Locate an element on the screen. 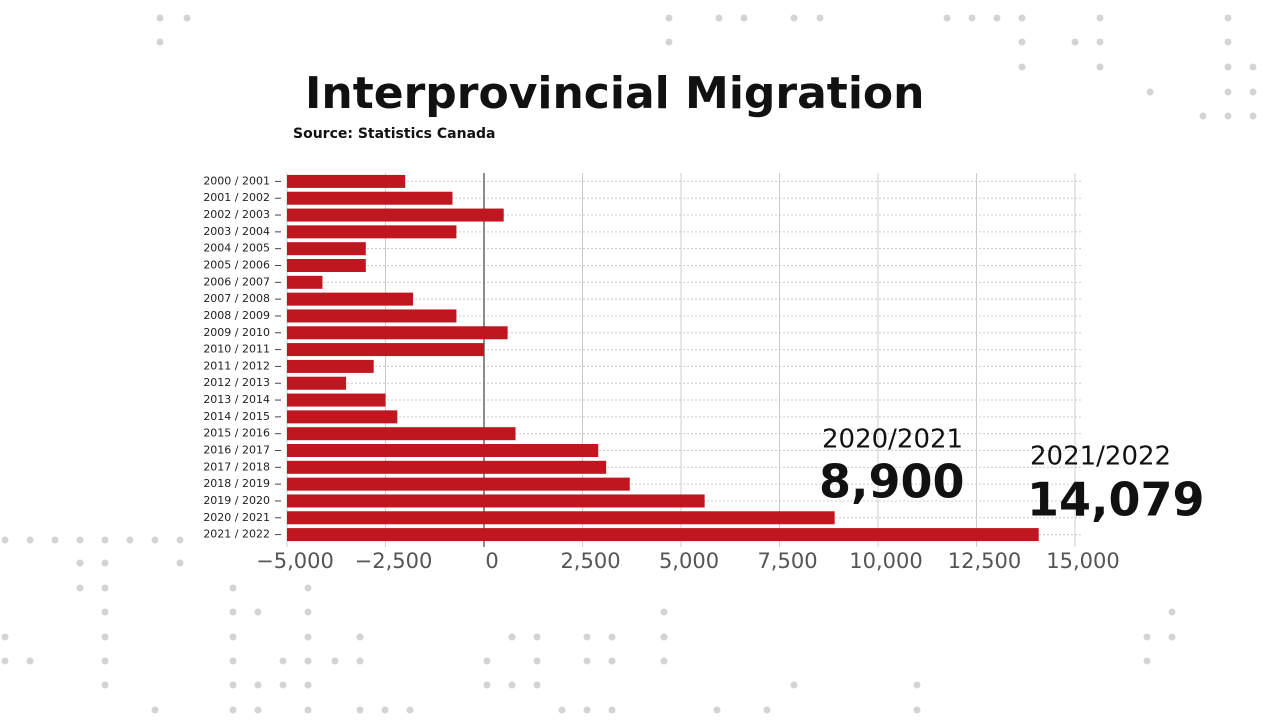  chart-subtitle: Source: Statistics Canada is located at coordinates (394, 134).